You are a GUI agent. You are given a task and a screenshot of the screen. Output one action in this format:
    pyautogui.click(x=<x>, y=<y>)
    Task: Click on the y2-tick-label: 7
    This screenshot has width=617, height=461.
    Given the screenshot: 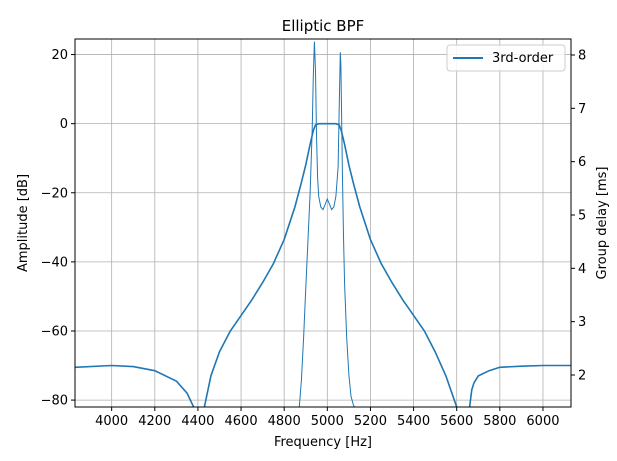 What is the action you would take?
    pyautogui.click(x=582, y=109)
    